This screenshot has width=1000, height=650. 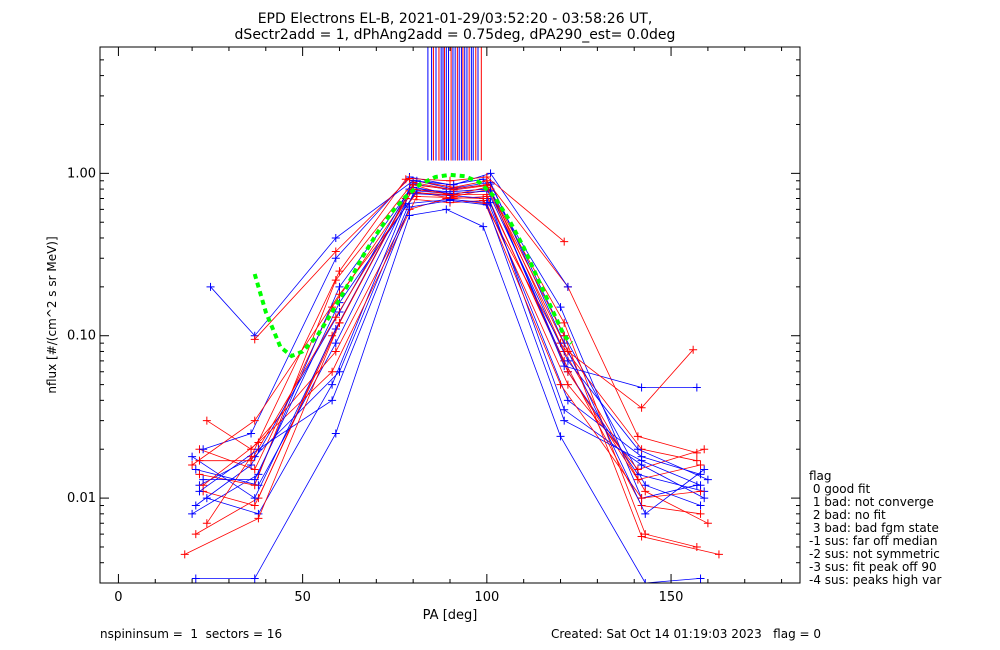 What do you see at coordinates (118, 597) in the screenshot?
I see `x-tick-label: 0` at bounding box center [118, 597].